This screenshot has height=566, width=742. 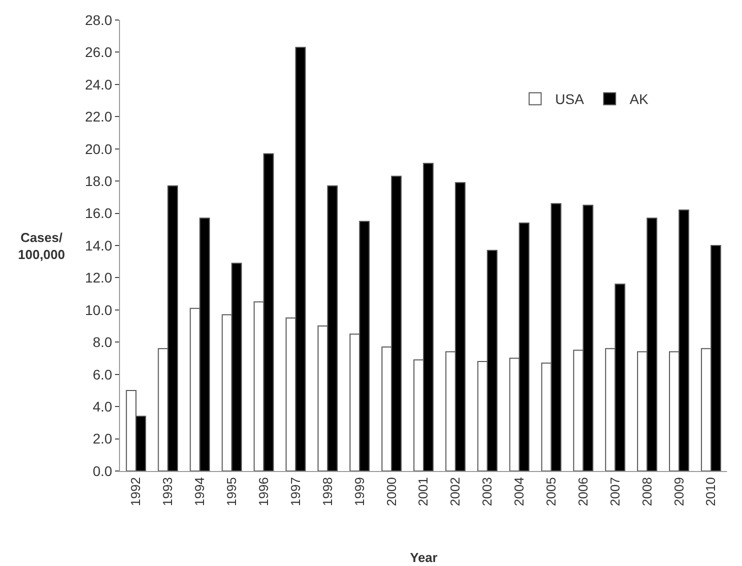 What do you see at coordinates (391, 491) in the screenshot?
I see `x-tick-label: 2000` at bounding box center [391, 491].